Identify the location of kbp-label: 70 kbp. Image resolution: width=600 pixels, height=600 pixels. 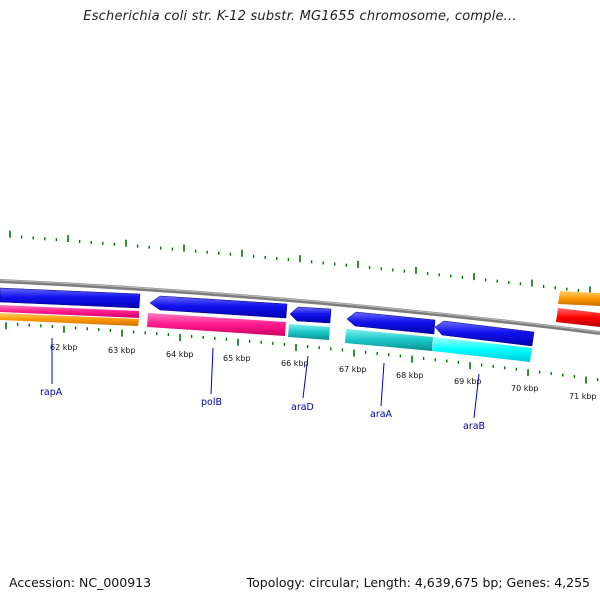
(525, 388).